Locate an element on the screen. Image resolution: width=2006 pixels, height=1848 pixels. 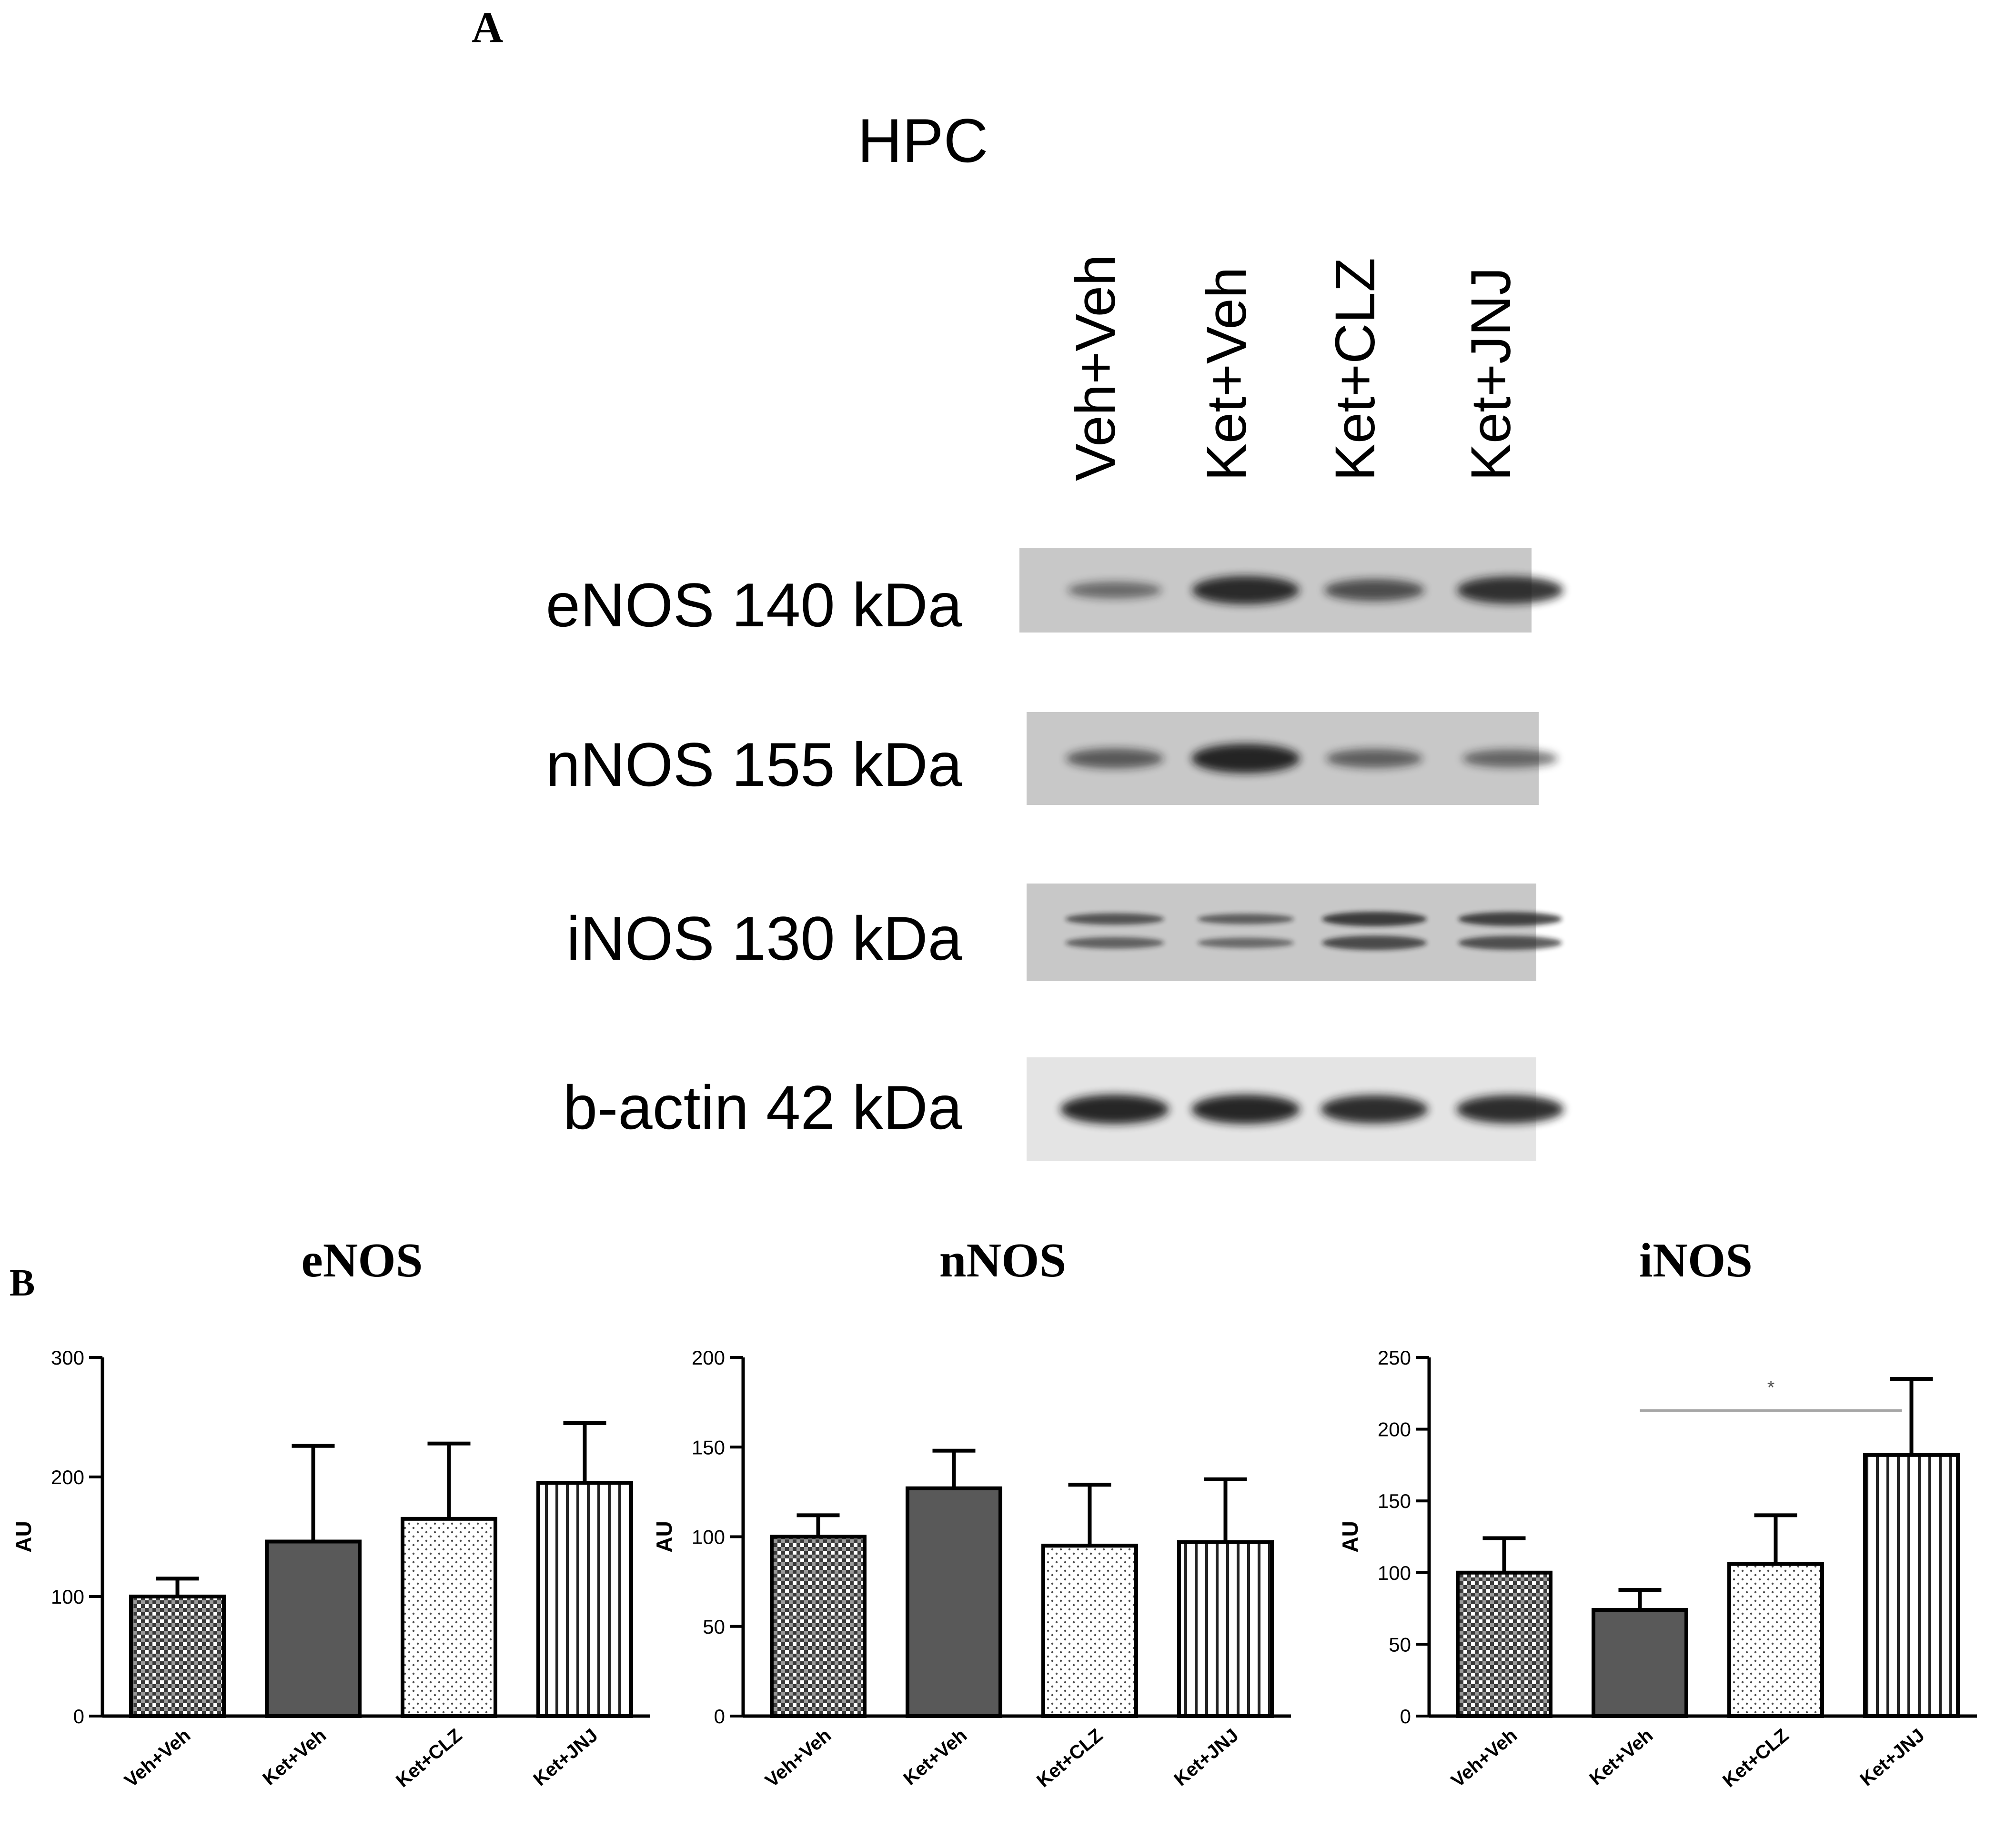
blot-row-b-actin: b-actin 42 kDa is located at coordinates (1063, 1109).